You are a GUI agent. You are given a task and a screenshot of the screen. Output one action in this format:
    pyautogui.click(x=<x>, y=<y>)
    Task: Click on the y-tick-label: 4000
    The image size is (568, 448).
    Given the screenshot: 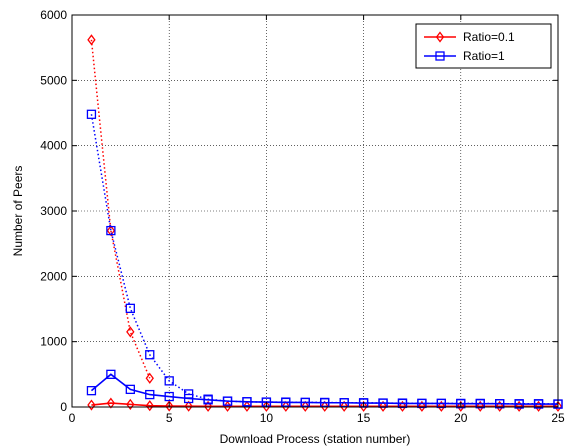 What is the action you would take?
    pyautogui.click(x=53, y=146)
    